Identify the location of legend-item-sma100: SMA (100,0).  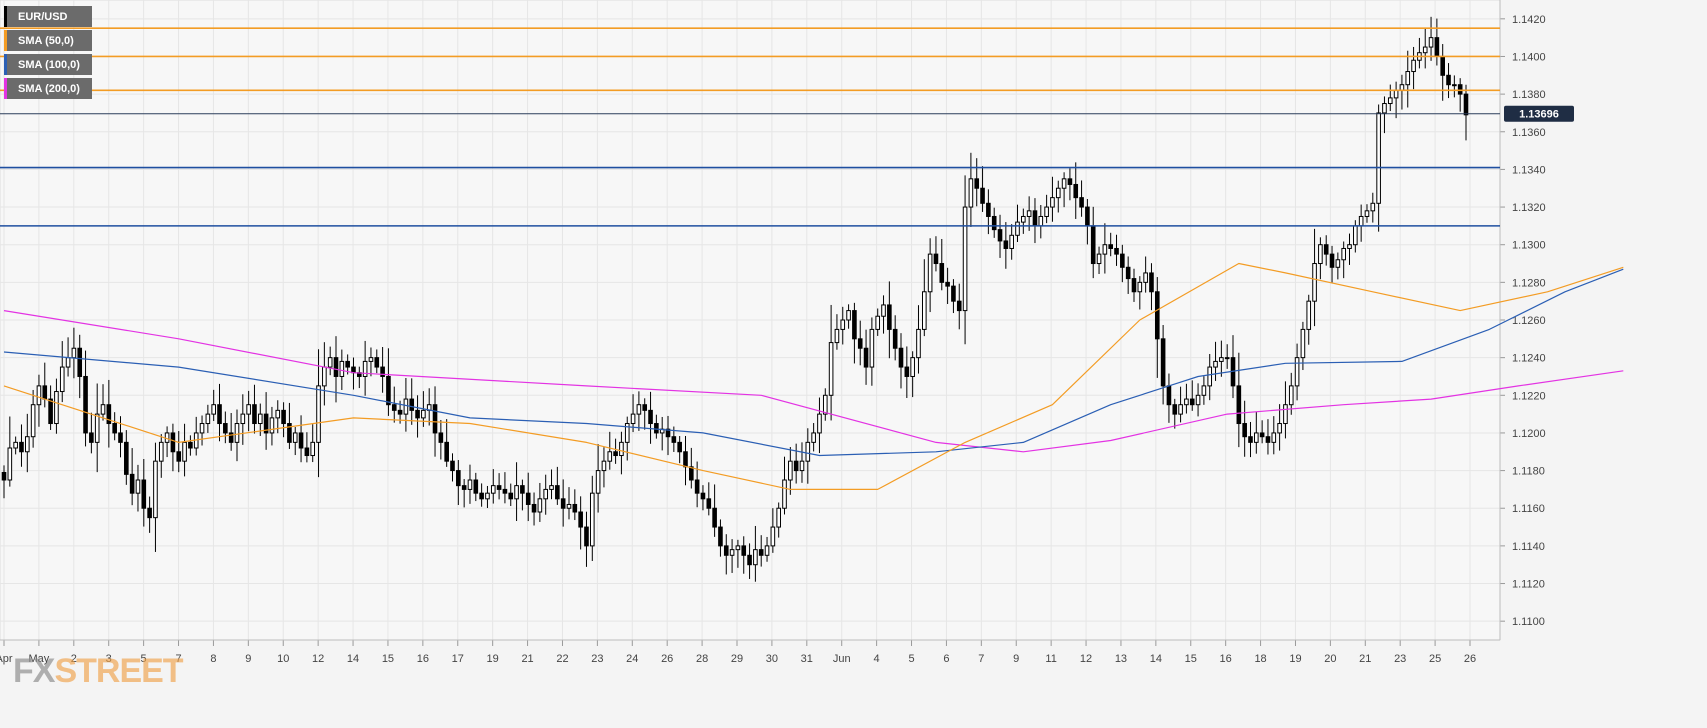
(48, 64).